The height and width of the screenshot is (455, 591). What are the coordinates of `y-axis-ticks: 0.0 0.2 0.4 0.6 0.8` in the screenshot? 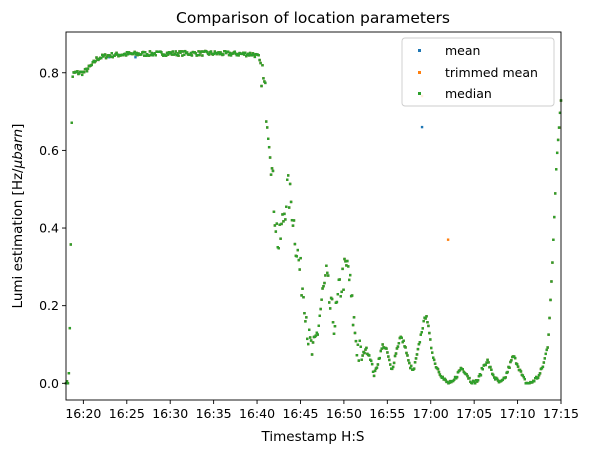 It's located at (52, 228).